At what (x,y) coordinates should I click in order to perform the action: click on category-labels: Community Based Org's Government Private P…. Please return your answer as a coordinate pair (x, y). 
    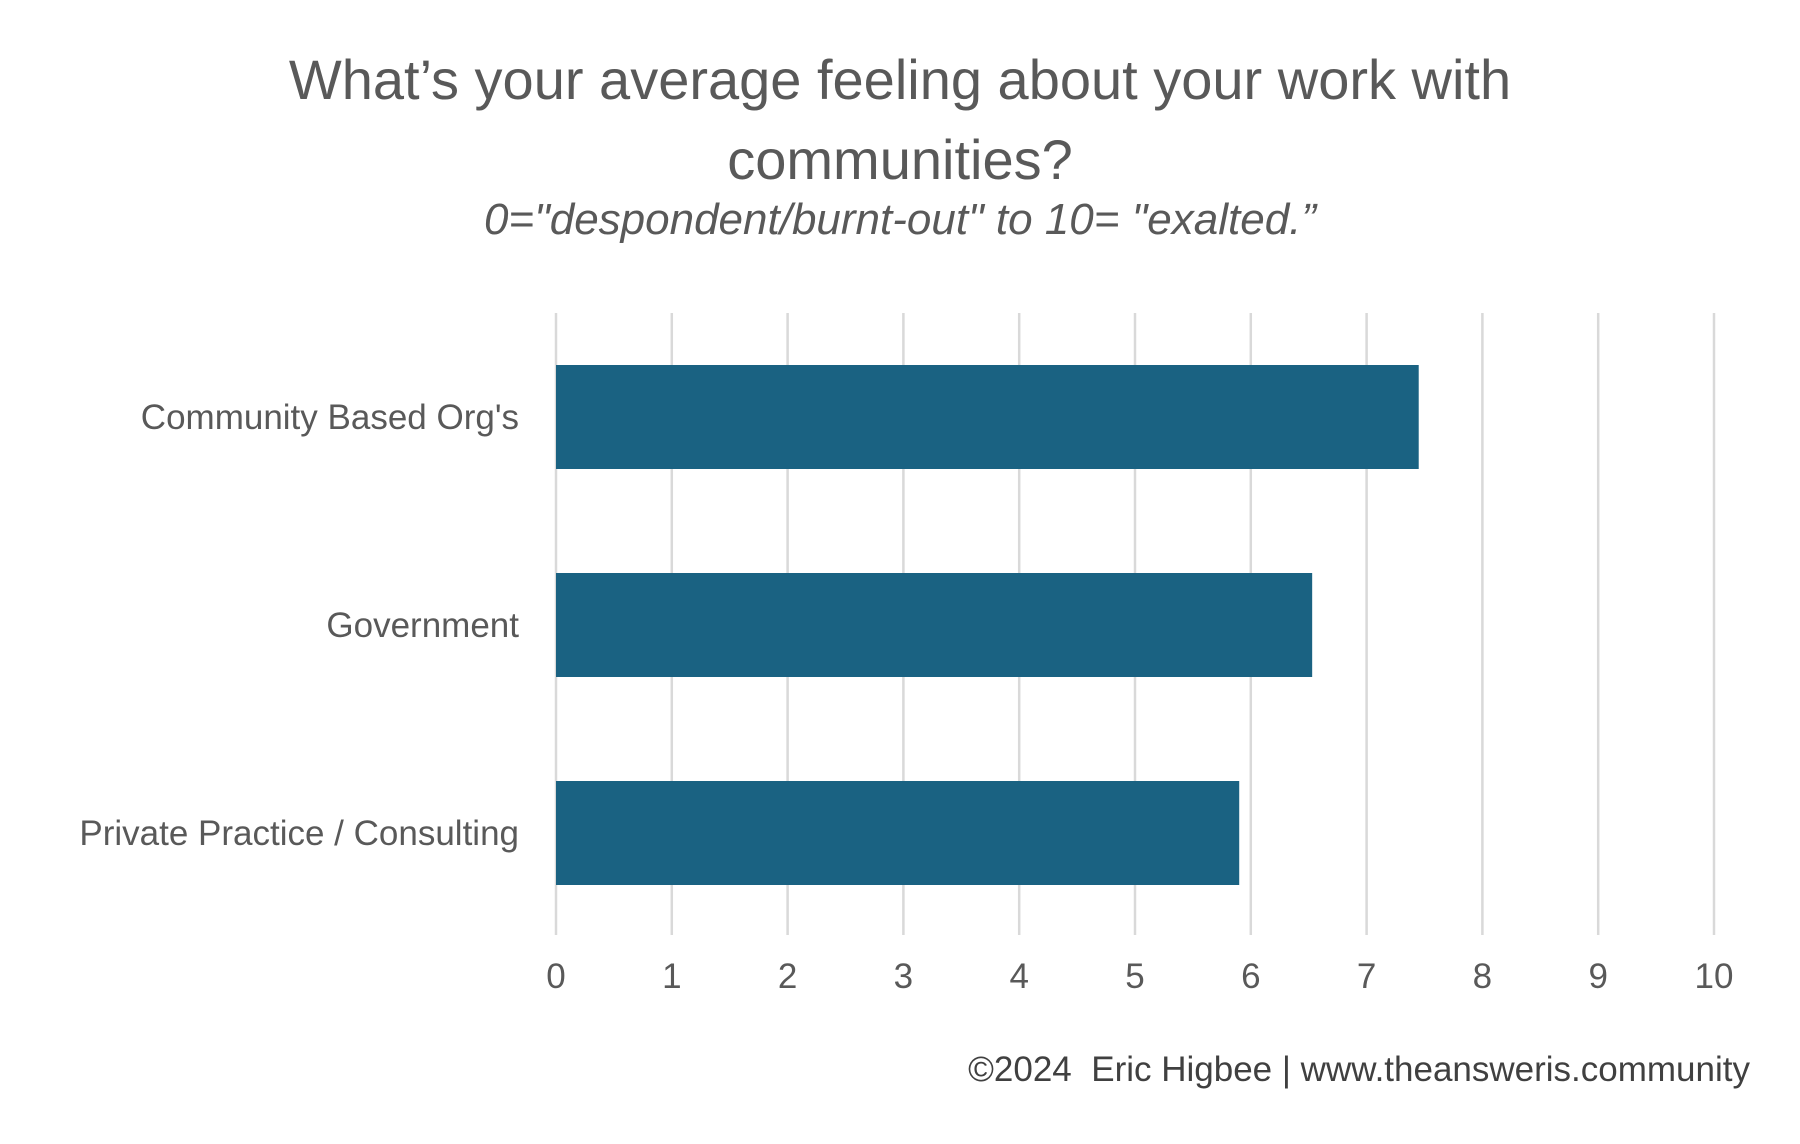
    Looking at the image, I should click on (299, 625).